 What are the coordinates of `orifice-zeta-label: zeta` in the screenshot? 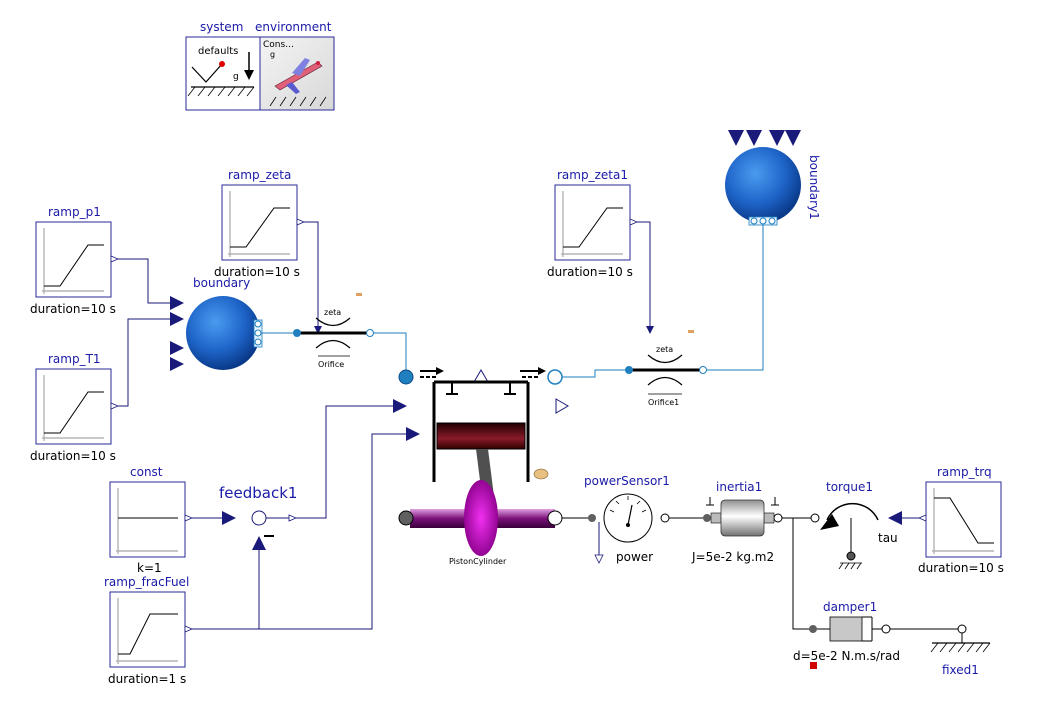 It's located at (332, 312).